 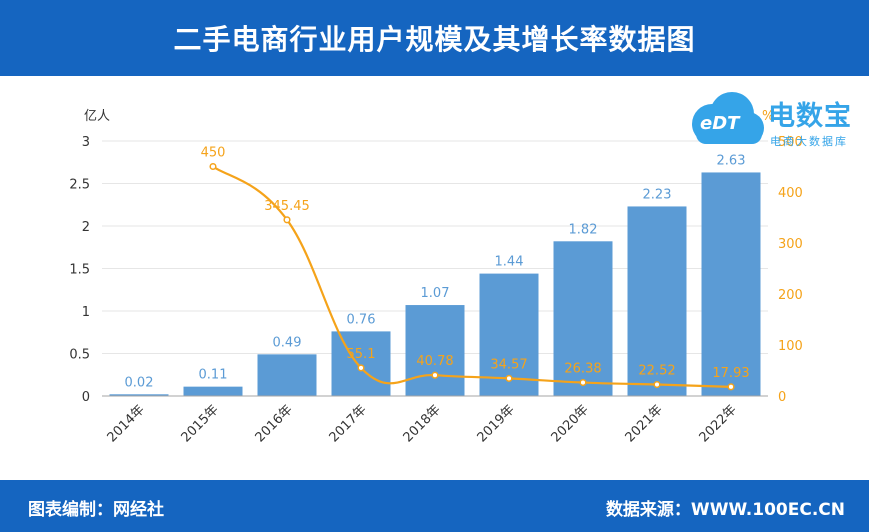 I want to click on watermark: eDT 电数宝 电商大数据库, so click(x=769, y=120).